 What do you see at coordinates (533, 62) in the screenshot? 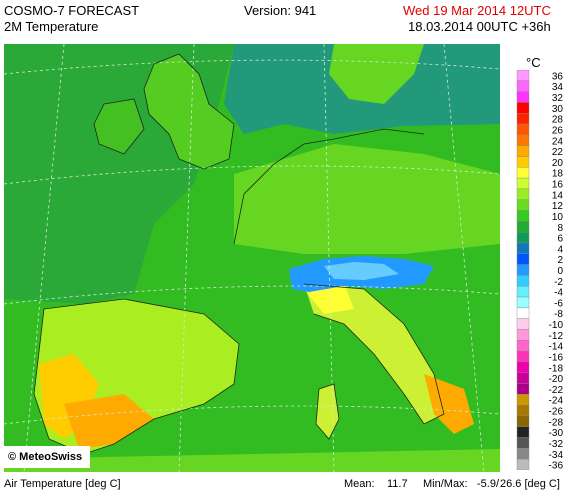
I see `legend-unit-label: °C` at bounding box center [533, 62].